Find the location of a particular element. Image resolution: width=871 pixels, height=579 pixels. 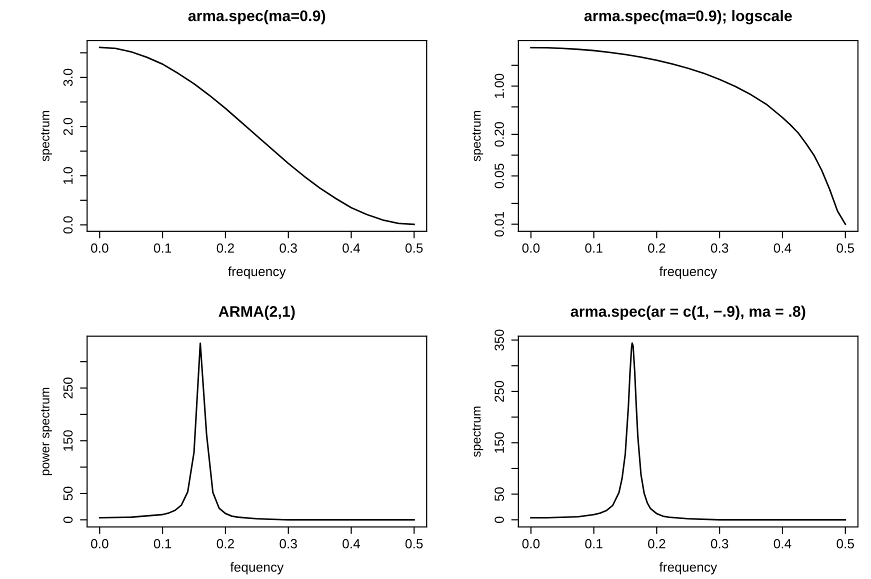

y-tick-label: 3.0 is located at coordinates (68, 77).